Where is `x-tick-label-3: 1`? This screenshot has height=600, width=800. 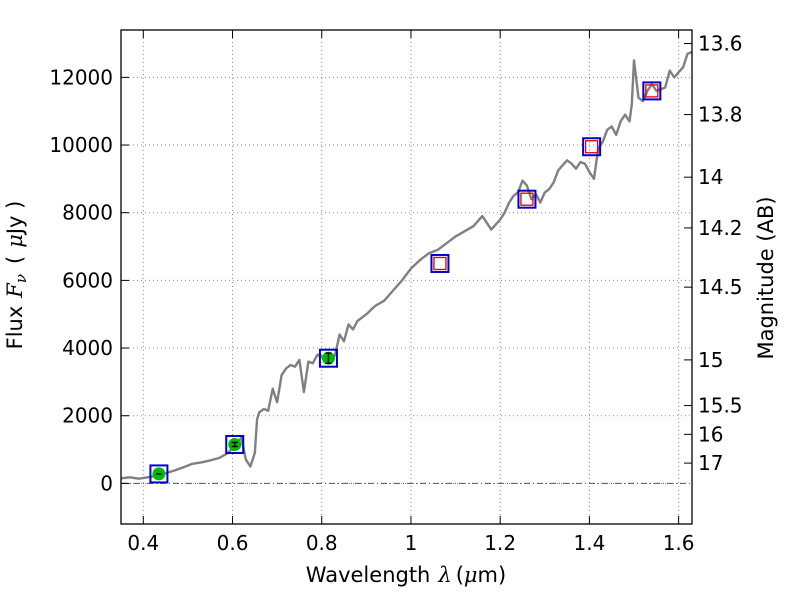 x-tick-label-3: 1 is located at coordinates (411, 543).